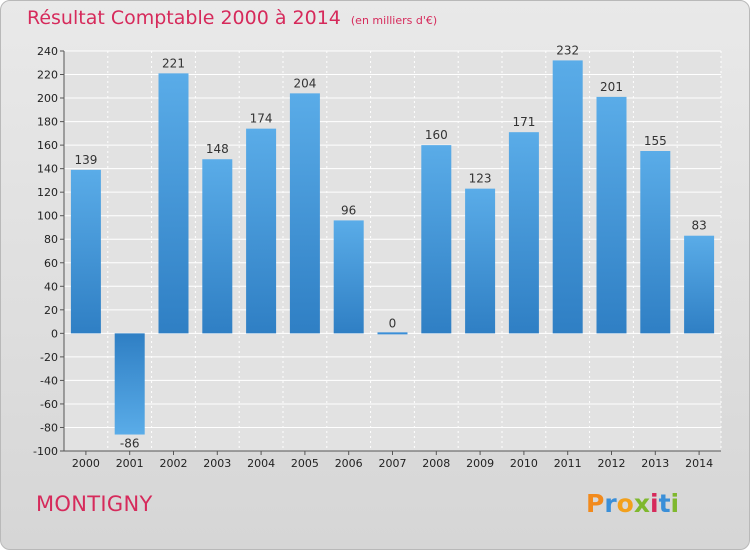 The height and width of the screenshot is (550, 750). I want to click on y-tick-label: 240, so click(47, 51).